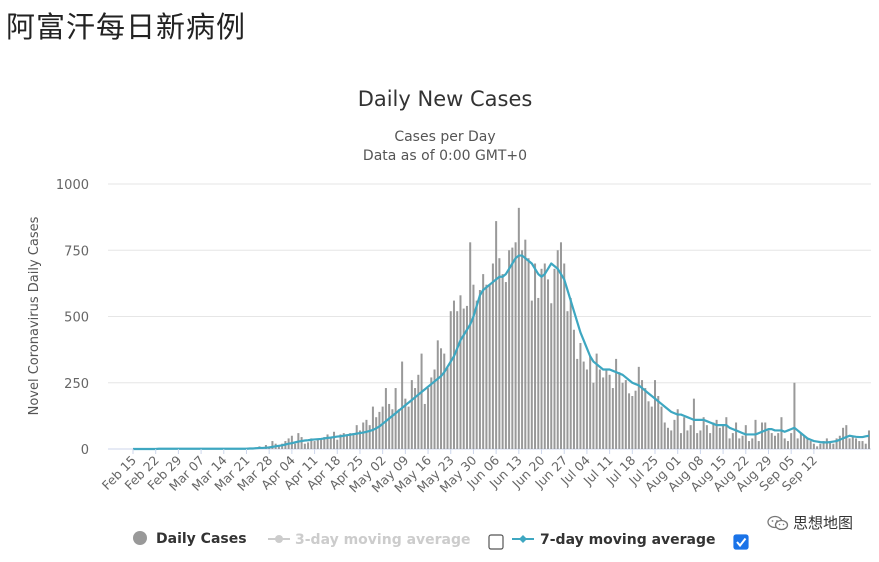 The height and width of the screenshot is (562, 879). Describe the element at coordinates (444, 137) in the screenshot. I see `chart-subtitle-1: Cases per Day` at that location.